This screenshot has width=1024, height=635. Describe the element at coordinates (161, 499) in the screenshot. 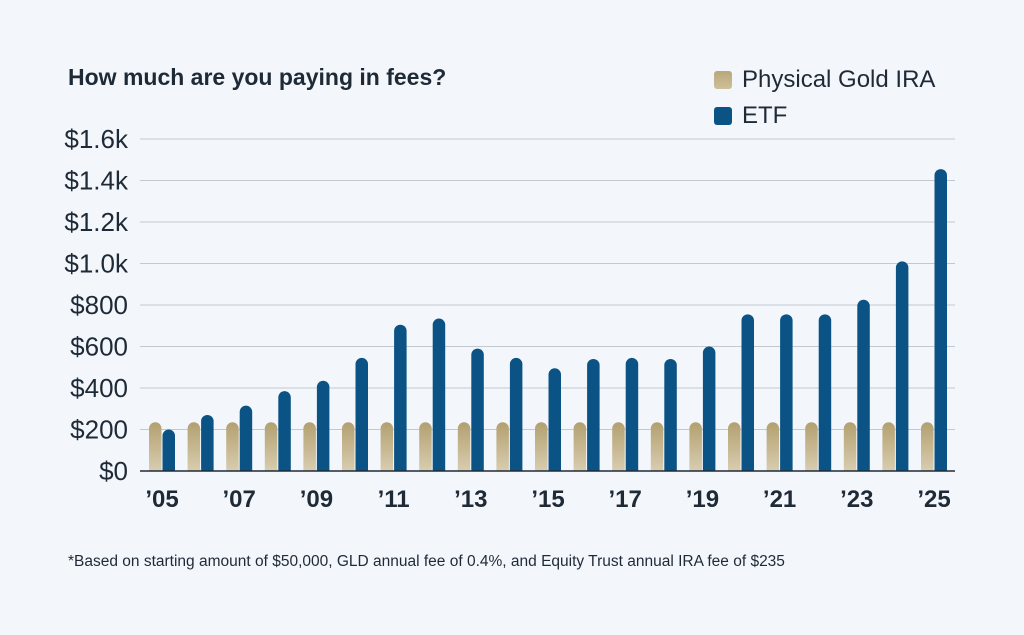

I see `x-tick-label: ’05` at that location.